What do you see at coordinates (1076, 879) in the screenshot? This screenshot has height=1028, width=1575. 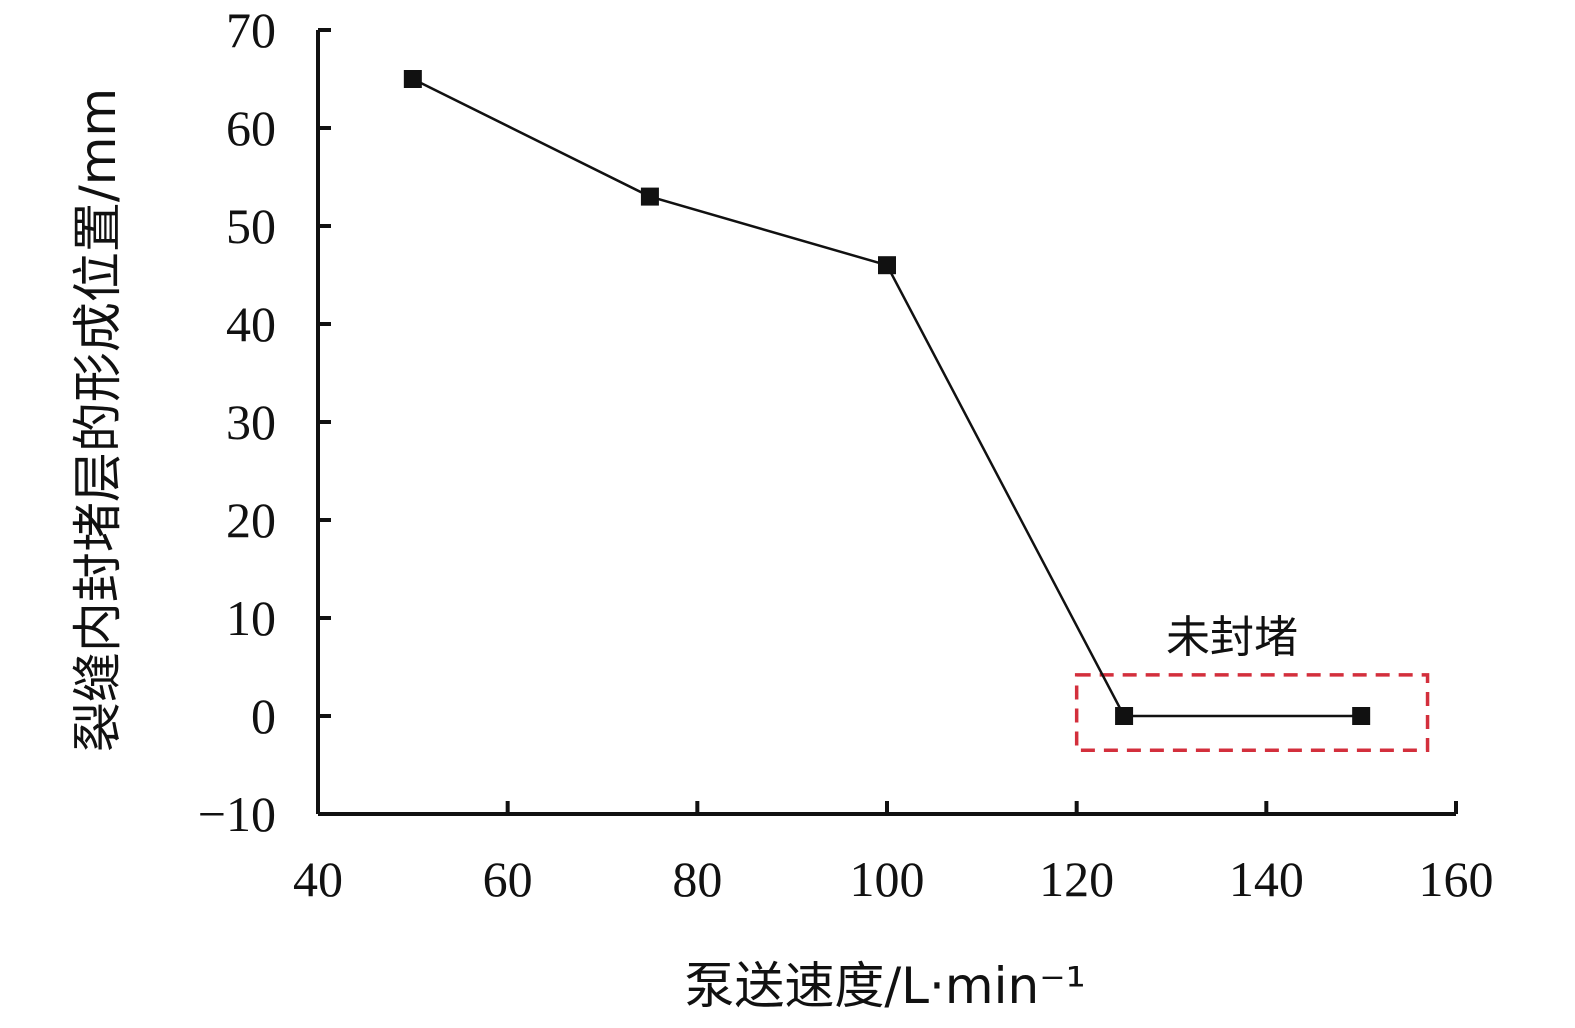 I see `x-tick-label: 120` at bounding box center [1076, 879].